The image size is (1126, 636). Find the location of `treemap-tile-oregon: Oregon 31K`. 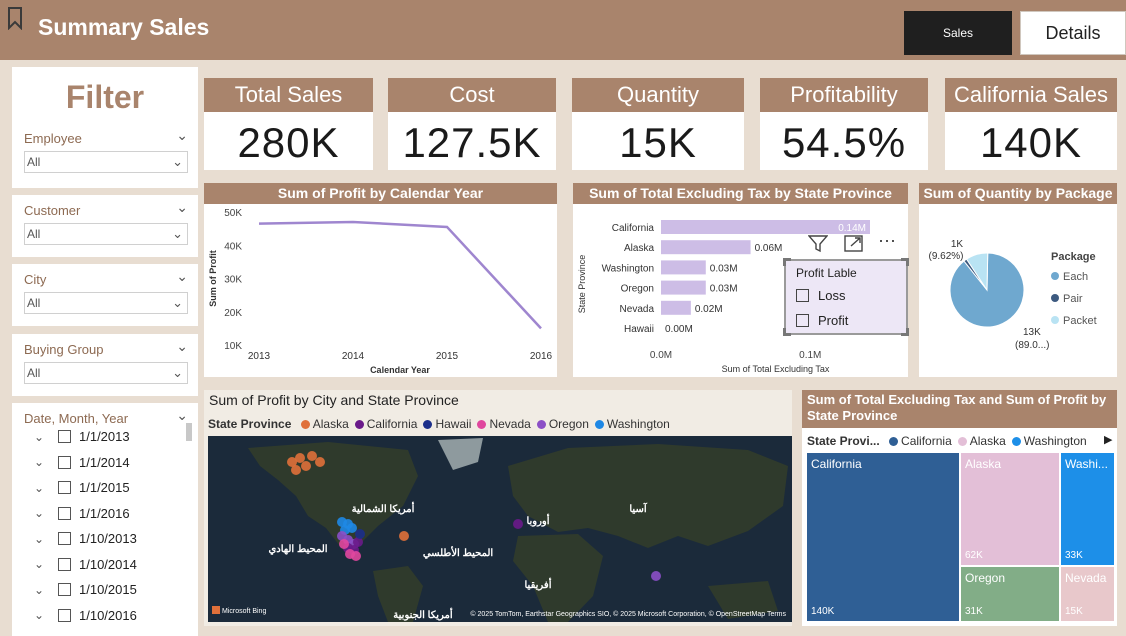

treemap-tile-oregon: Oregon 31K is located at coordinates (1010, 594).